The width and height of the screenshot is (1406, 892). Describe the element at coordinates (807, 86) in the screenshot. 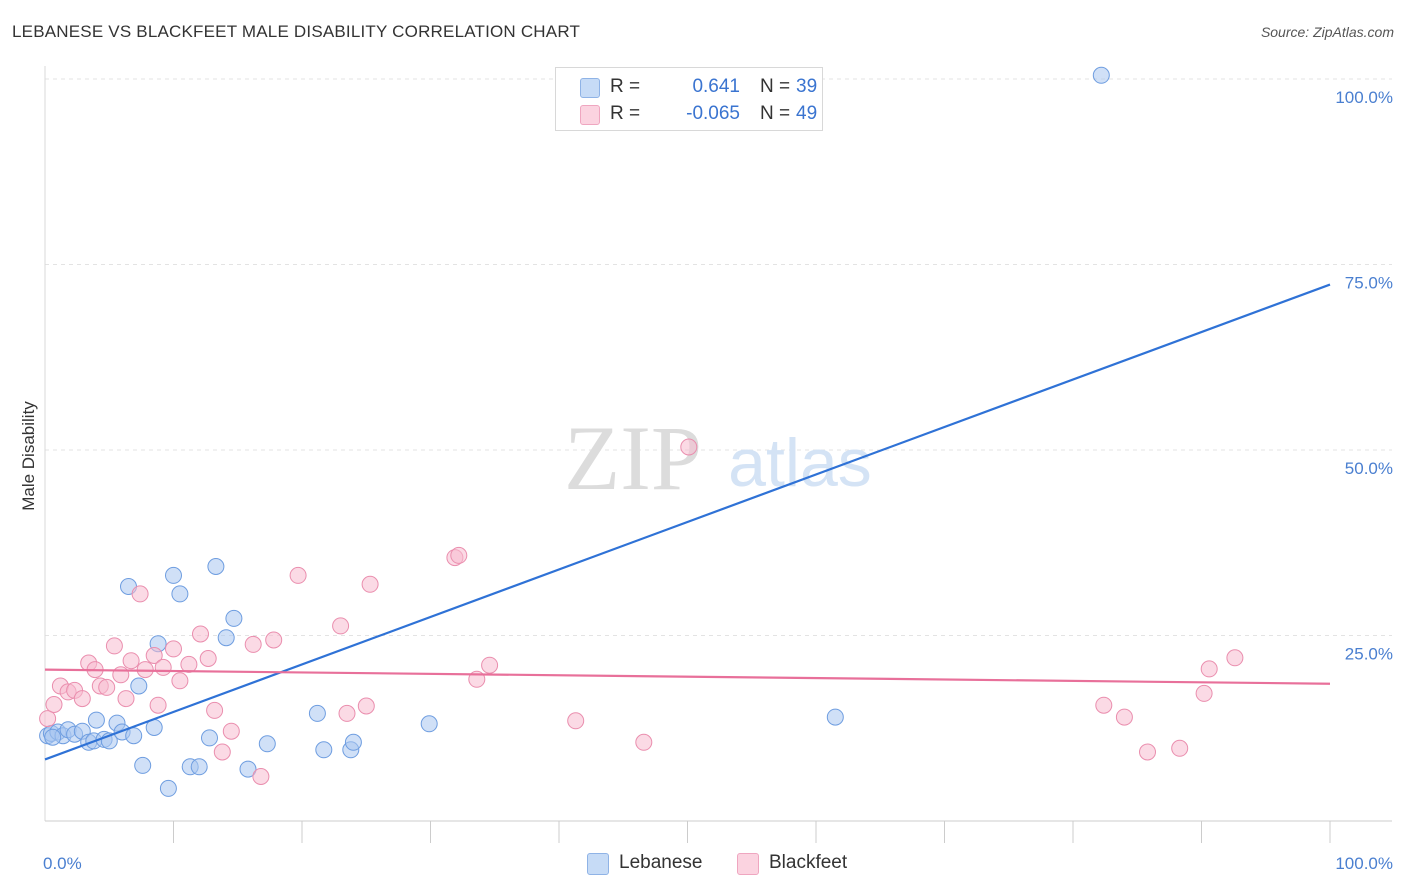

I see `legend-n-value: 39` at that location.